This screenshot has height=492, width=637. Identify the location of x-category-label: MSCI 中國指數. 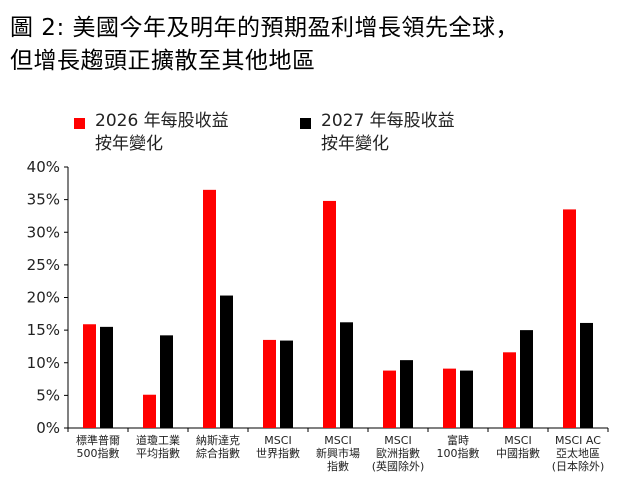
(518, 447).